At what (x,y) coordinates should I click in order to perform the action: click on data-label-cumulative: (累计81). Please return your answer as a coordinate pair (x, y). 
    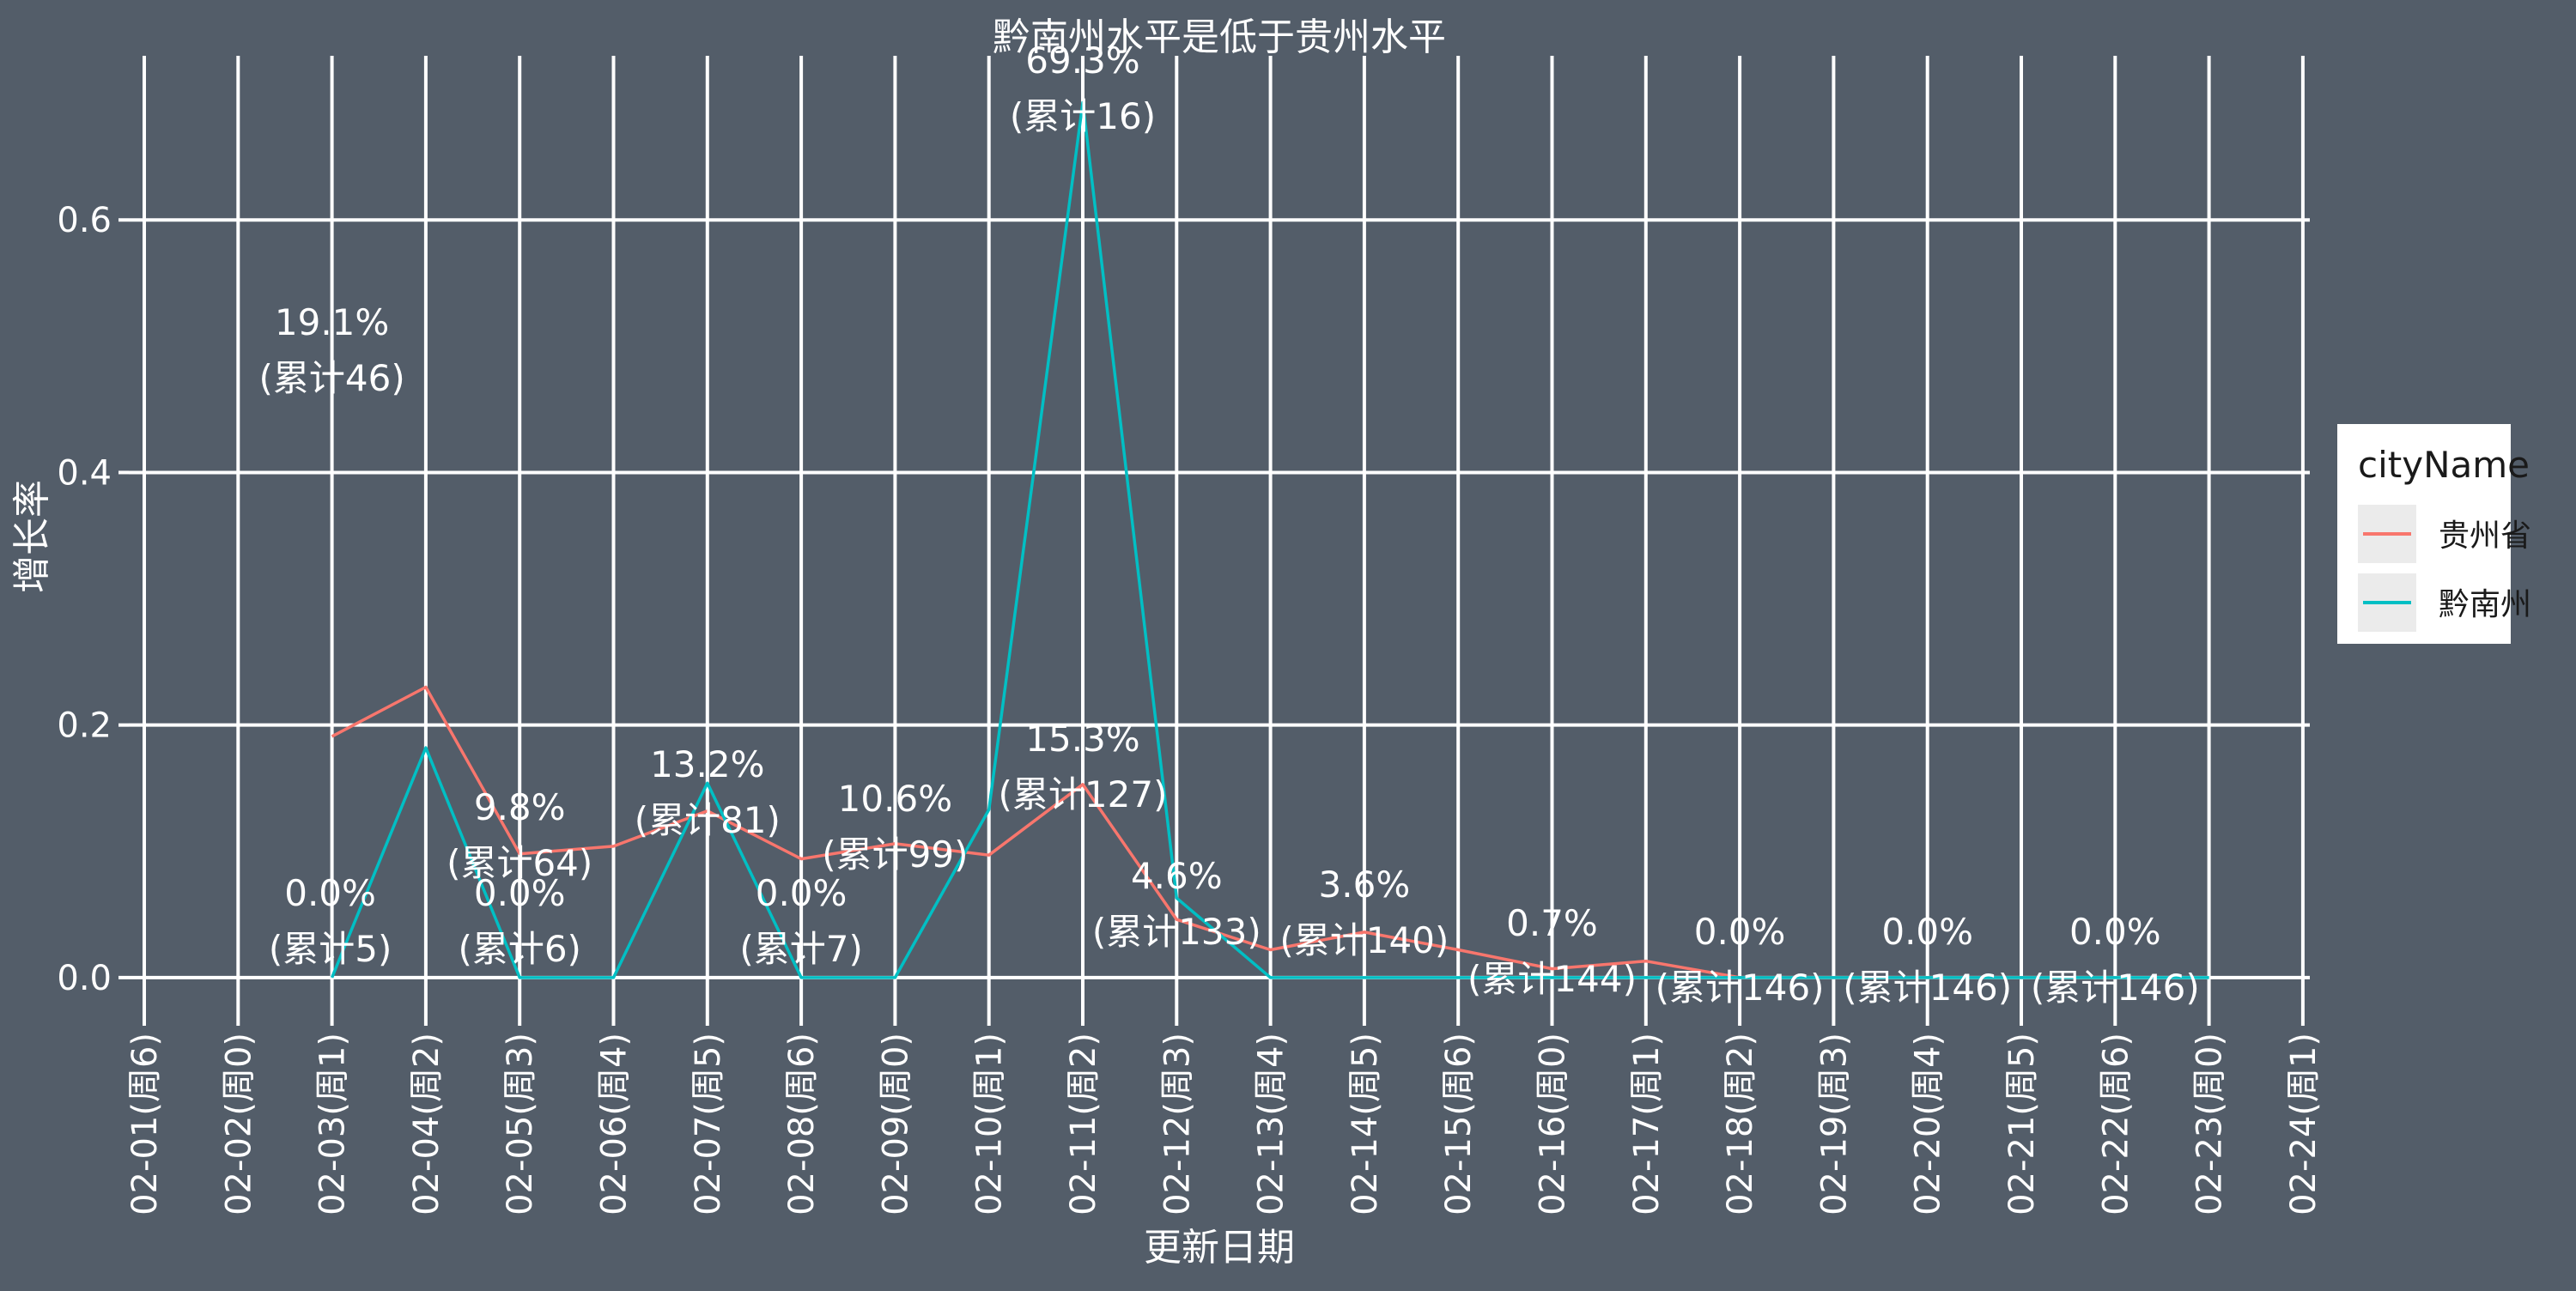
    Looking at the image, I should click on (708, 820).